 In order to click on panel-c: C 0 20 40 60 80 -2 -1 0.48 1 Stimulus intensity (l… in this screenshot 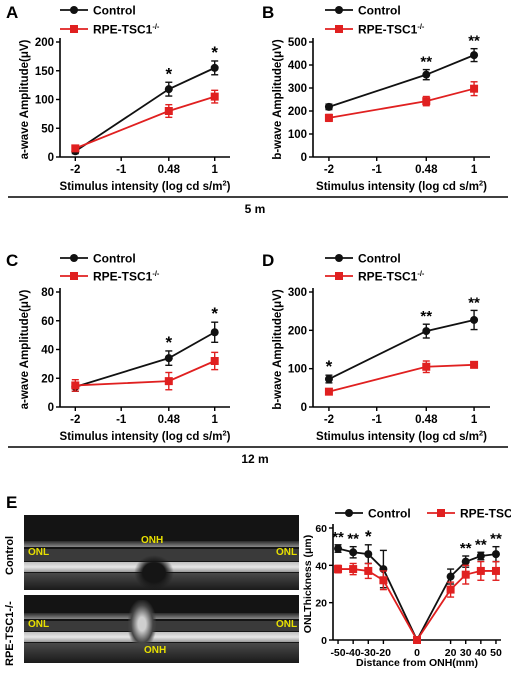, I will do `click(118, 347)`.